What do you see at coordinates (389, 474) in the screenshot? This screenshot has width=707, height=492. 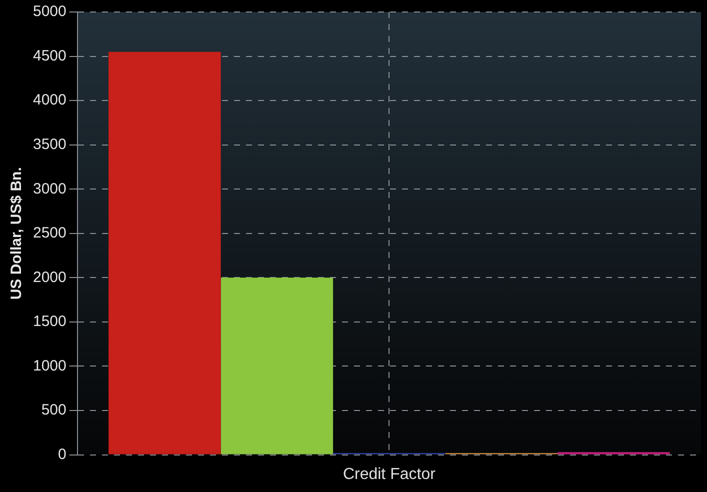 I see `x-tick-label: Credit Factor` at bounding box center [389, 474].